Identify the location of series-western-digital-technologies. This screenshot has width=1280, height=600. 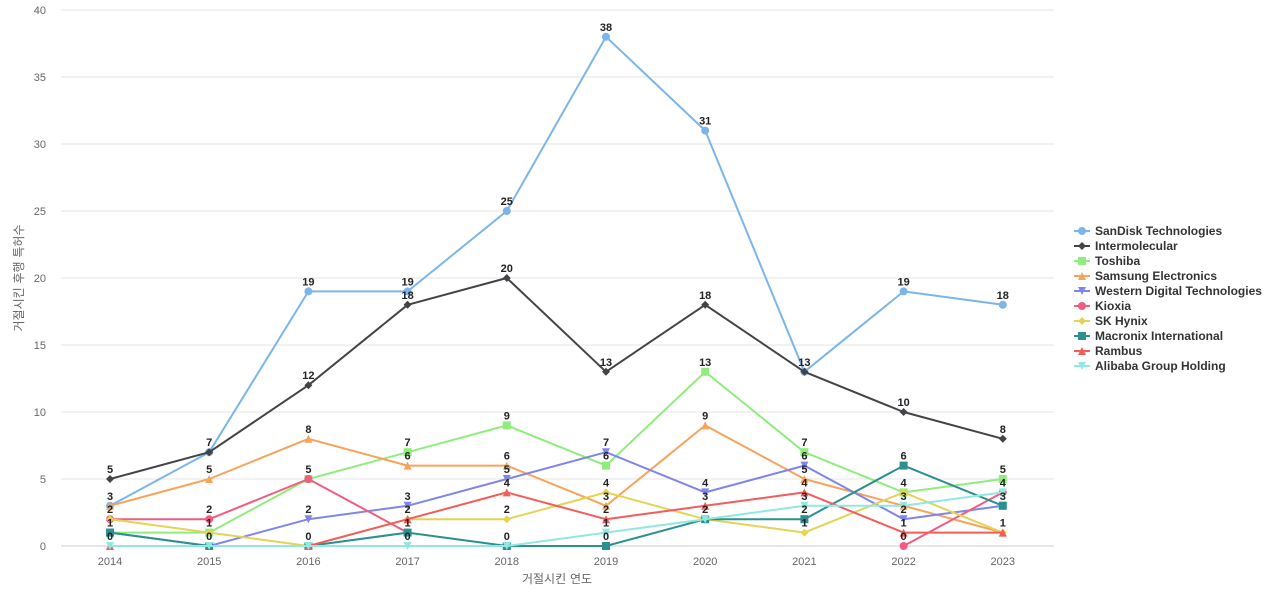
(556, 499).